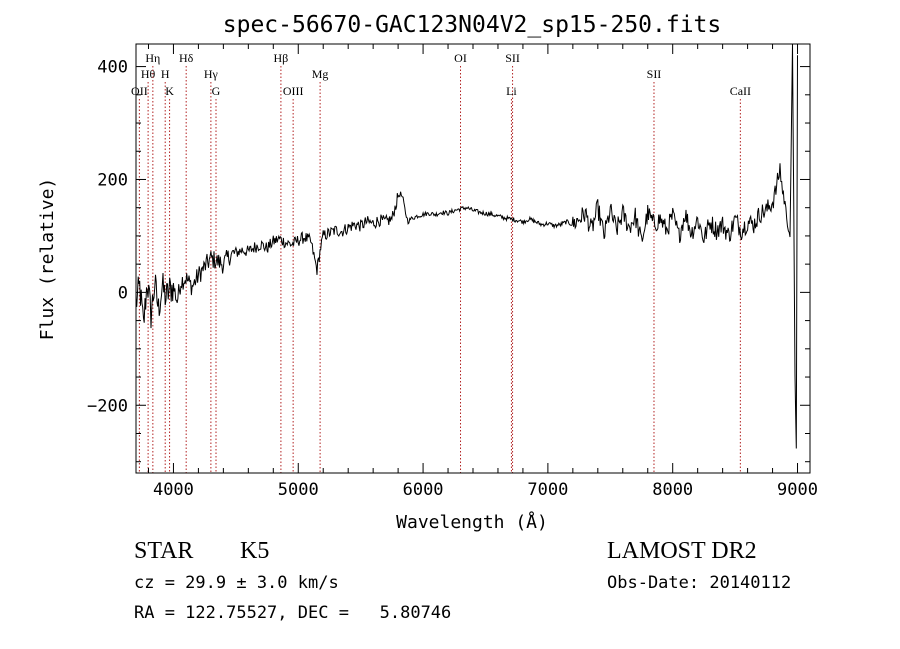 This screenshot has height=649, width=900. Describe the element at coordinates (423, 490) in the screenshot. I see `x-tick-label: 6000` at that location.